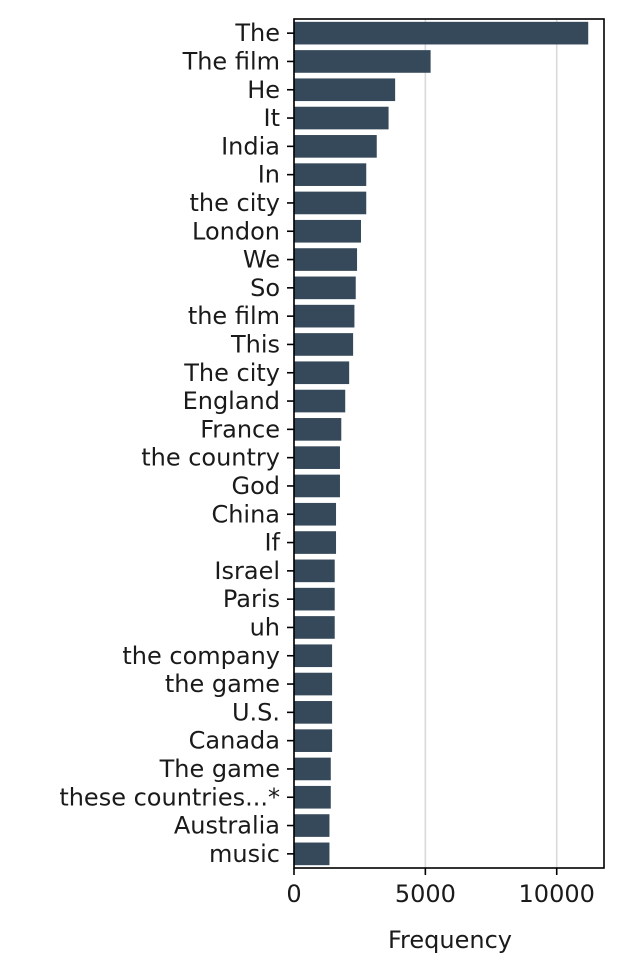 Image resolution: width=624 pixels, height=977 pixels. I want to click on x-axis-title: Frequency, so click(450, 940).